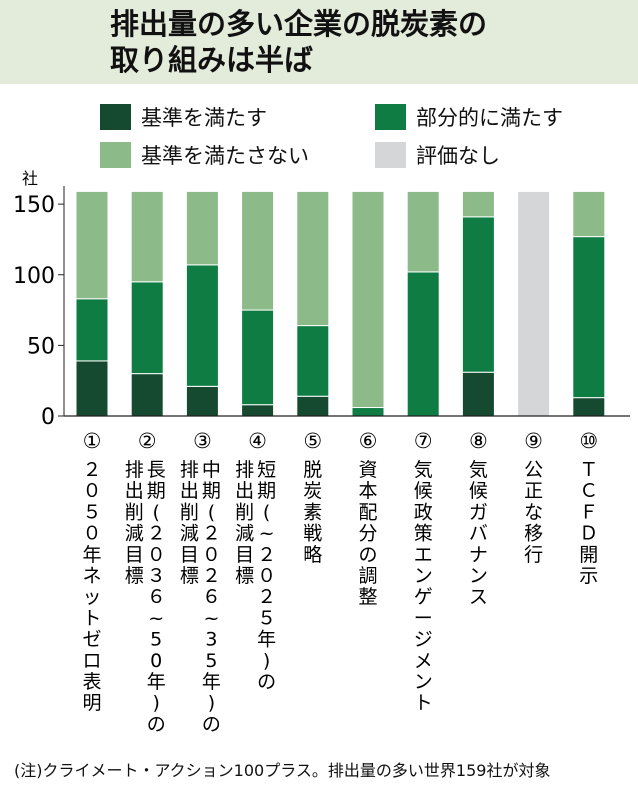  Describe the element at coordinates (588, 512) in the screenshot. I see `category-char: Ｆ` at that location.